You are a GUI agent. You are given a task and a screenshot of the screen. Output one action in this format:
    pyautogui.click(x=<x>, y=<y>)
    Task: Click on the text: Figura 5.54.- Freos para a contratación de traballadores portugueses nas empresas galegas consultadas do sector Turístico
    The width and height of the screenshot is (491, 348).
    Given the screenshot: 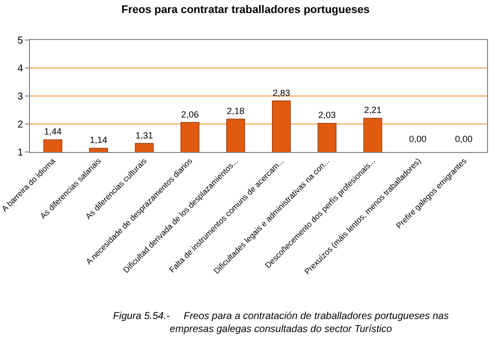 What is the action you would take?
    pyautogui.click(x=281, y=323)
    